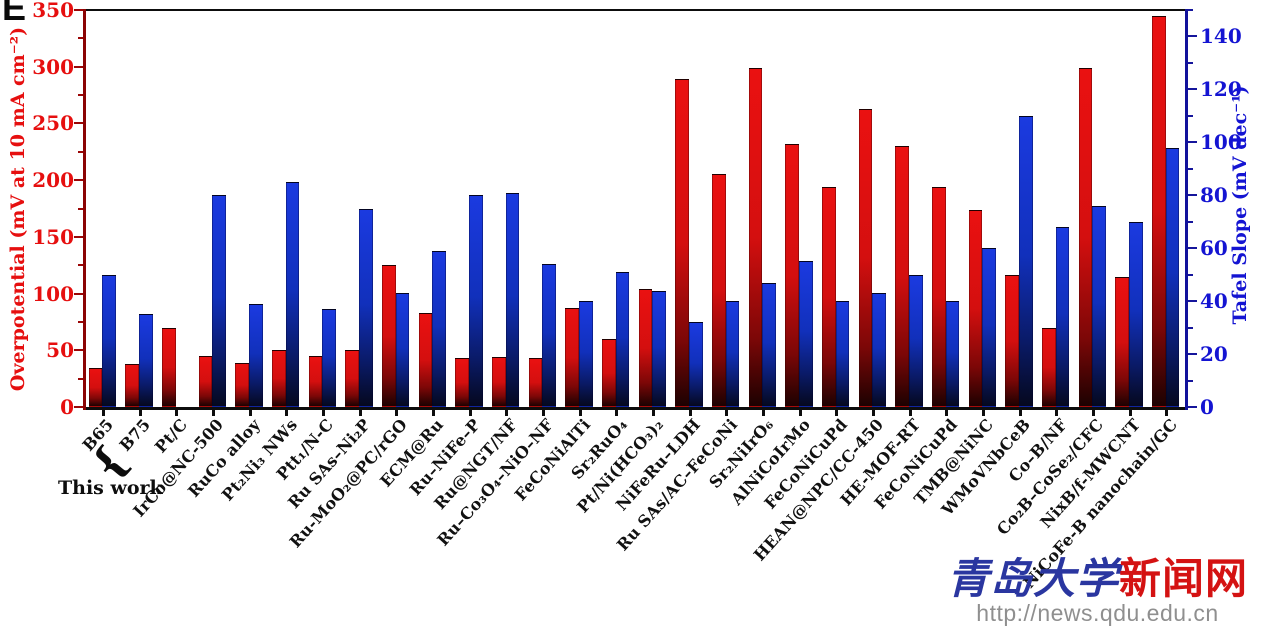 The height and width of the screenshot is (640, 1269). I want to click on this-work-label: This work, so click(110, 488).